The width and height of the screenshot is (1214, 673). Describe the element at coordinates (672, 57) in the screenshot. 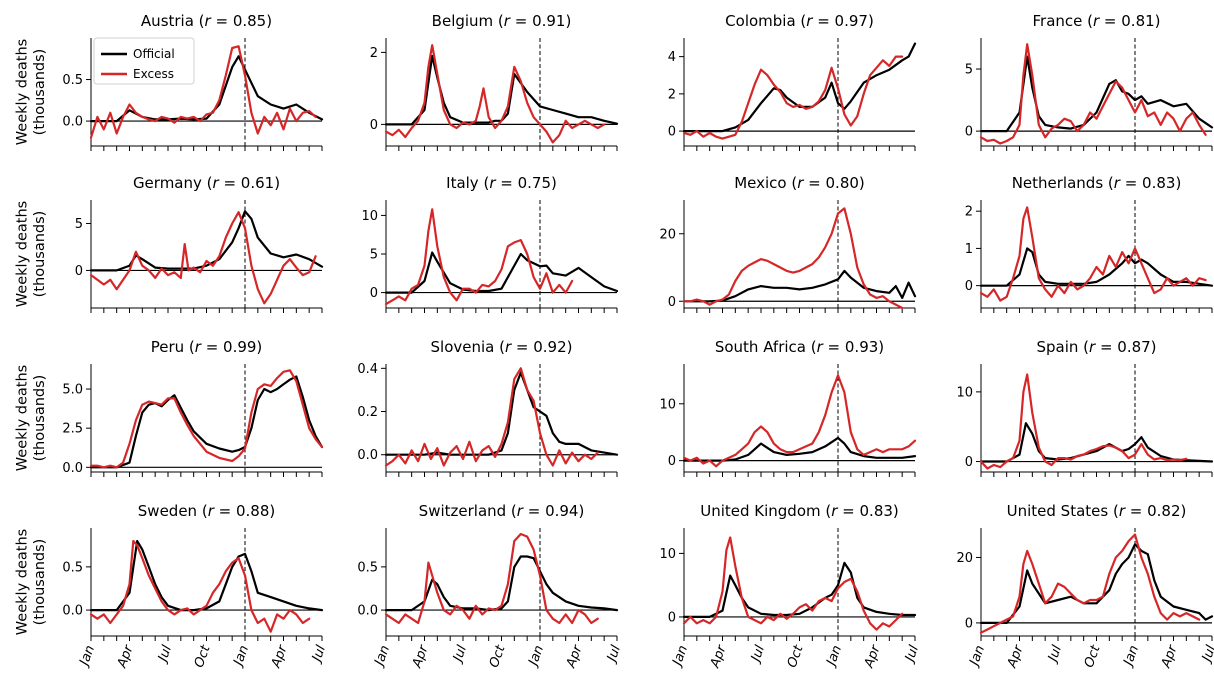

I see `y-tick-label: 4` at that location.